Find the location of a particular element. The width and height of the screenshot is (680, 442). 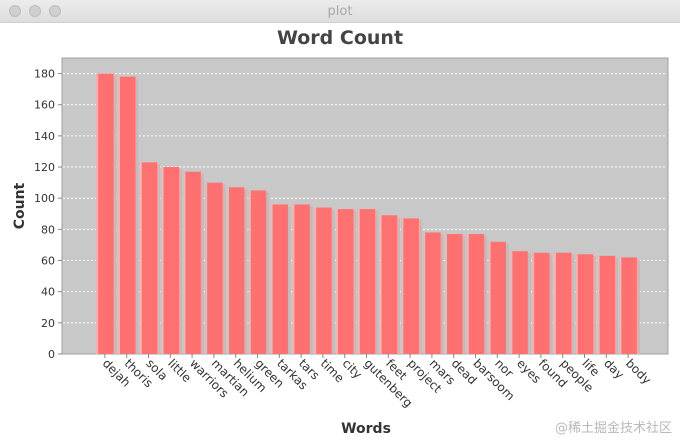

minimize-window-button is located at coordinates (35, 11).